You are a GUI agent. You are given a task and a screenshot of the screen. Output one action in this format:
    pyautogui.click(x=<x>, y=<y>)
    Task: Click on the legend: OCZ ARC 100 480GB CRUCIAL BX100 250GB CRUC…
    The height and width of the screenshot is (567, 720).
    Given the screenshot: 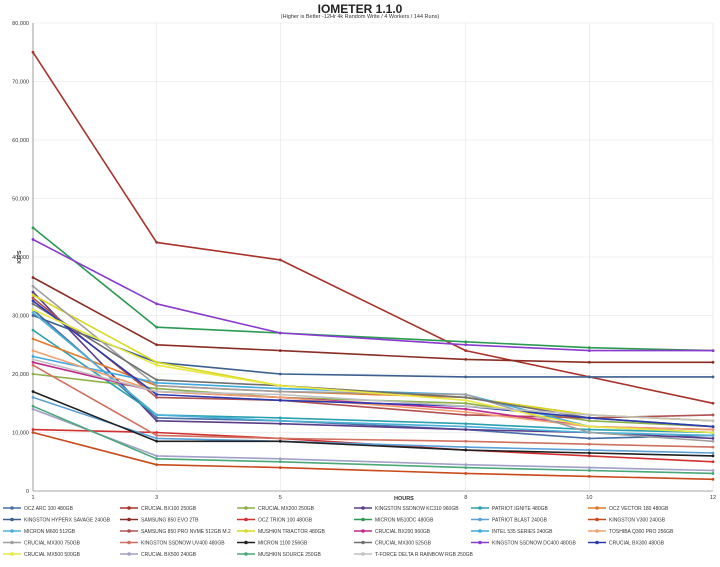 What is the action you would take?
    pyautogui.click(x=338, y=532)
    